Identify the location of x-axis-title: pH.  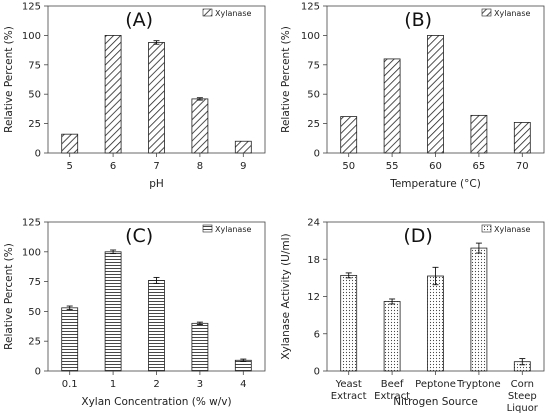
(156, 184).